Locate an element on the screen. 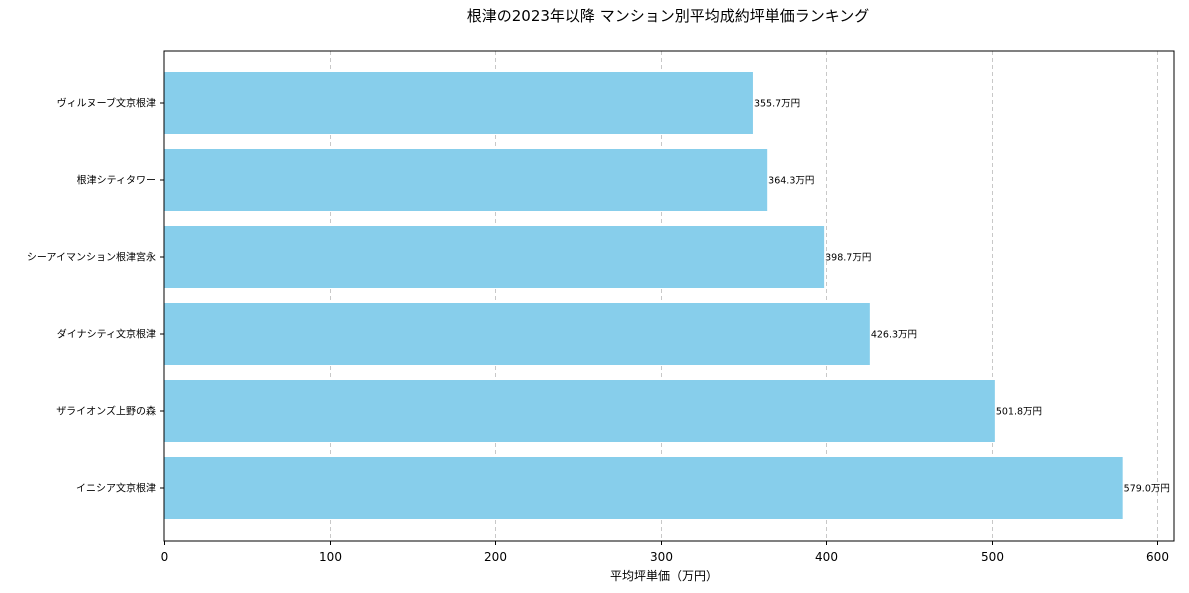  x-tick-label: 500 is located at coordinates (992, 557).